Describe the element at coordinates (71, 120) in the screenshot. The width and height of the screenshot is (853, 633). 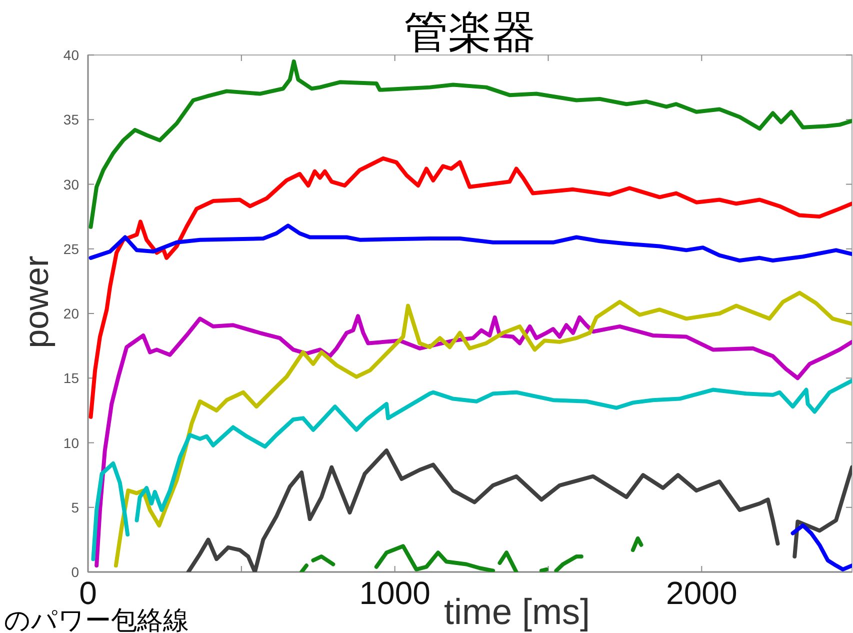
I see `y-tick-label: 35` at that location.